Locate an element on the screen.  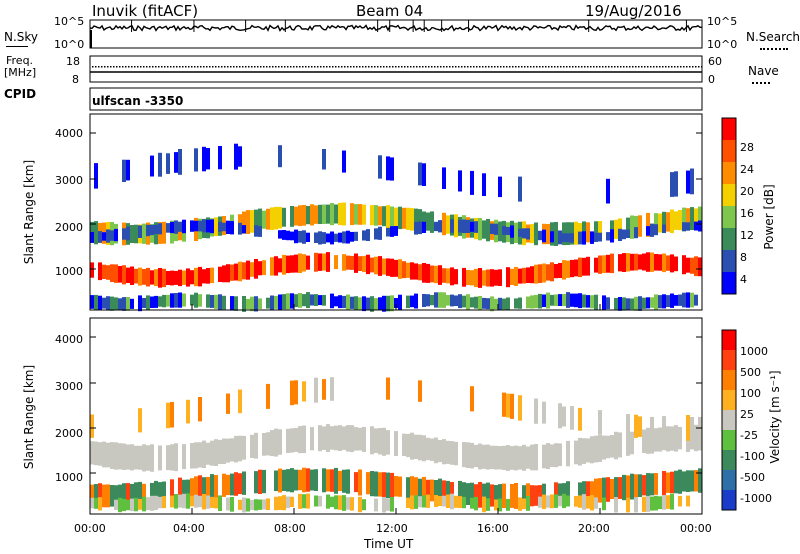
noise-trace is located at coordinates (396, 34).